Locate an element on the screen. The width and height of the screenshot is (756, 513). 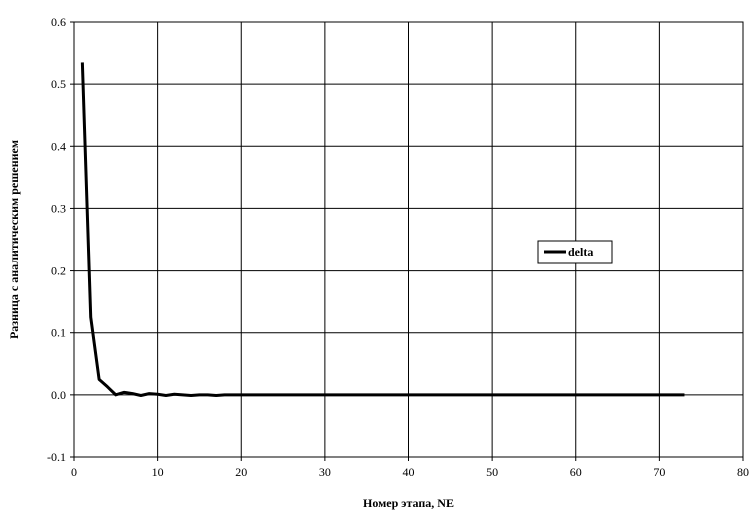
x-tick-label: 0 is located at coordinates (74, 472).